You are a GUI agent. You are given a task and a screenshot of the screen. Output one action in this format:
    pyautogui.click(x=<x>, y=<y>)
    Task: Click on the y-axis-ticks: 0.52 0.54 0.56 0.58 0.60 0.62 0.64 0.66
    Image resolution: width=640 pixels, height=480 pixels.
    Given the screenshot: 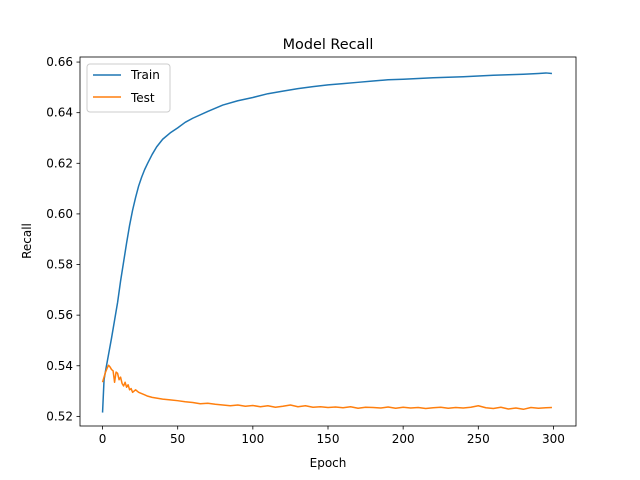 What is the action you would take?
    pyautogui.click(x=63, y=239)
    